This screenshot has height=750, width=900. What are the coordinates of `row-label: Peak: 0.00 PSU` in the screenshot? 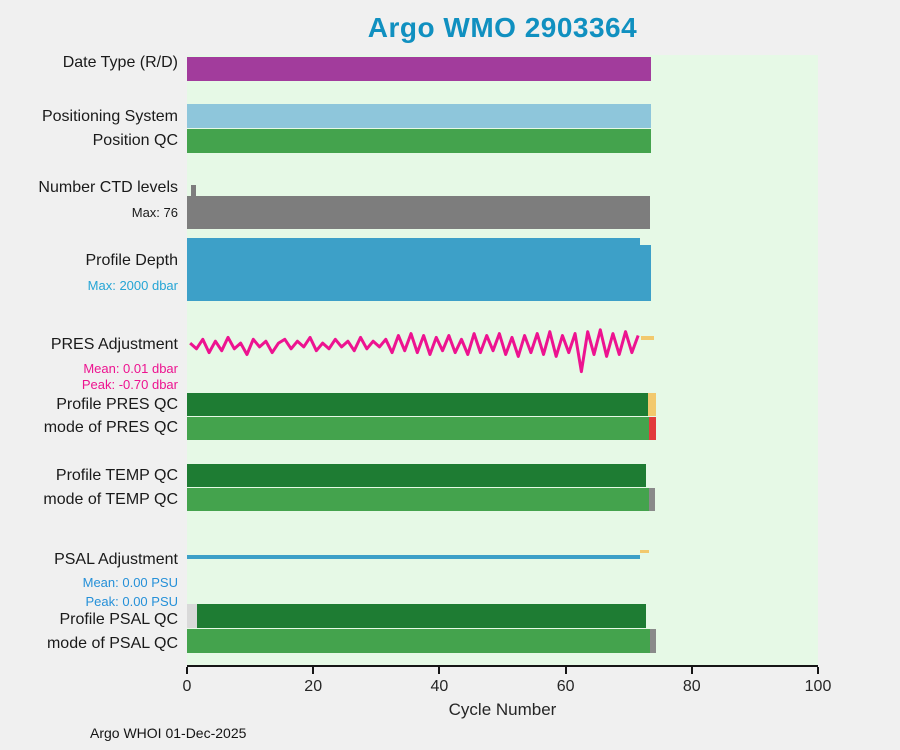 It's located at (132, 601).